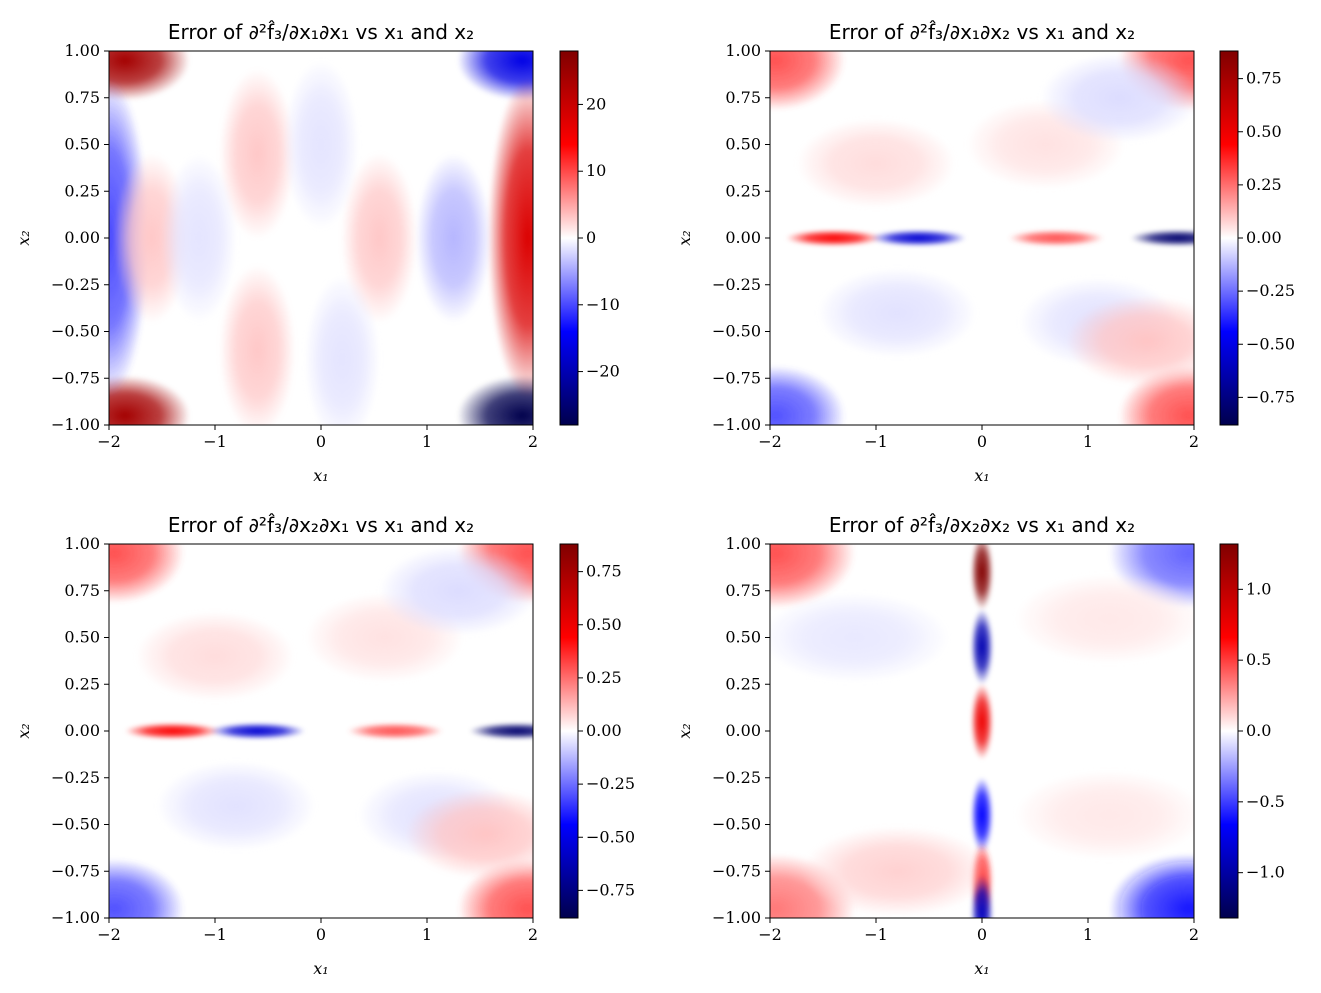 Image resolution: width=1321 pixels, height=993 pixels. What do you see at coordinates (982, 32) in the screenshot?
I see `chart-title: Error of ∂²f̂₃/∂x₁∂x₂ vs x₁ and x₂` at bounding box center [982, 32].